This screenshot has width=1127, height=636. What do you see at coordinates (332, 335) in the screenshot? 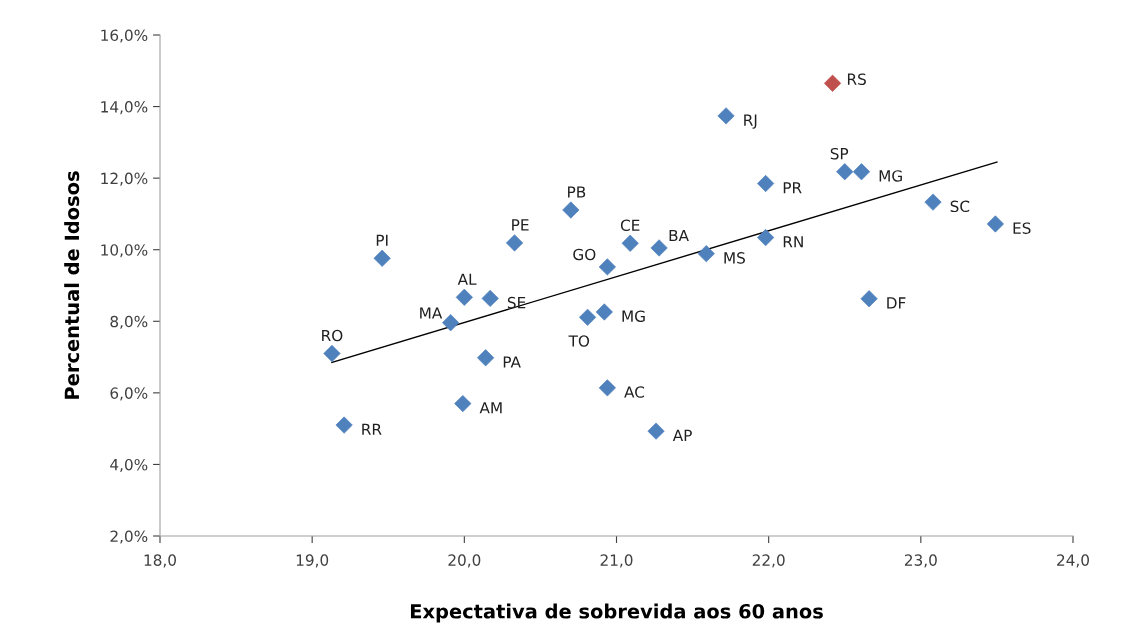
I see `annotation: RO` at bounding box center [332, 335].